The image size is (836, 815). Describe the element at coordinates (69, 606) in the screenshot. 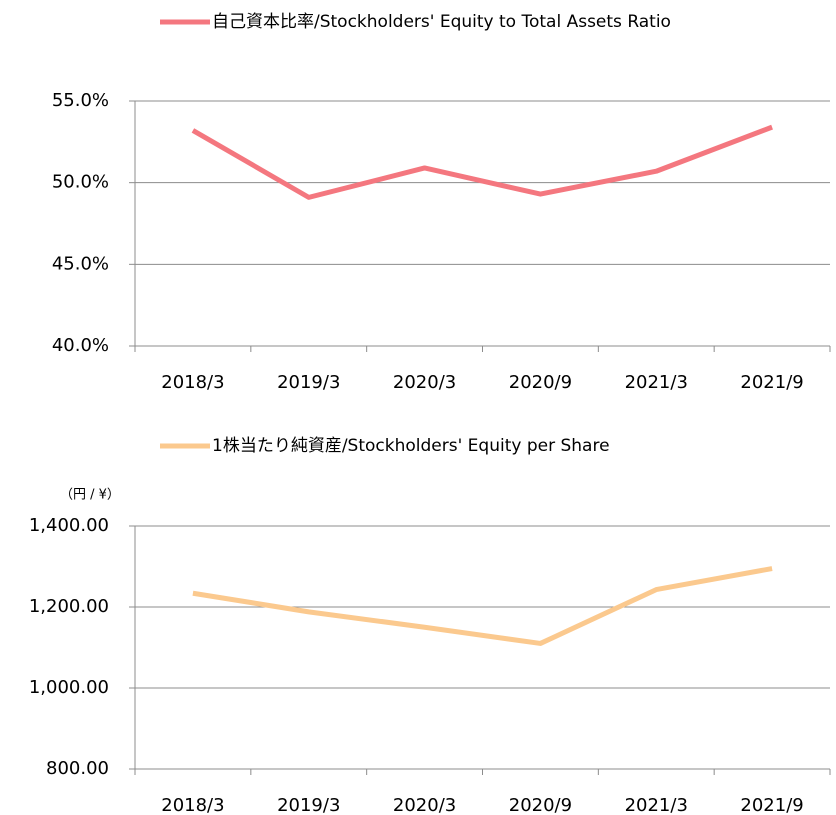

I see `y-tick-label: 1,200.00` at that location.